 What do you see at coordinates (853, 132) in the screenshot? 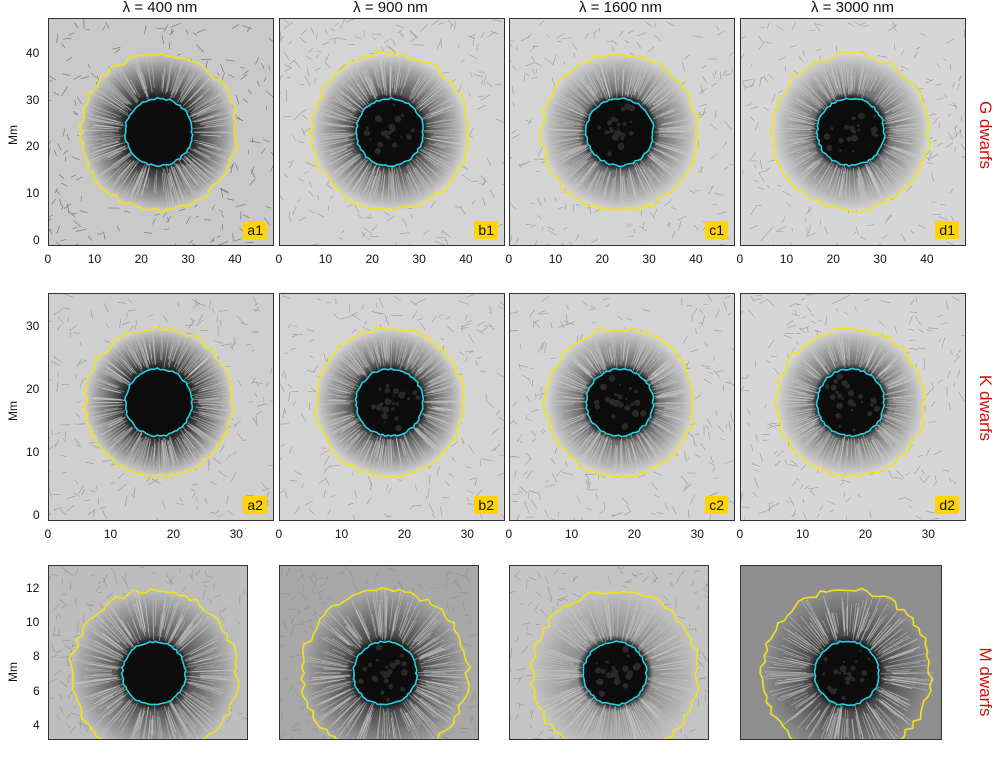
I see `panel-row1-col4: d1` at bounding box center [853, 132].